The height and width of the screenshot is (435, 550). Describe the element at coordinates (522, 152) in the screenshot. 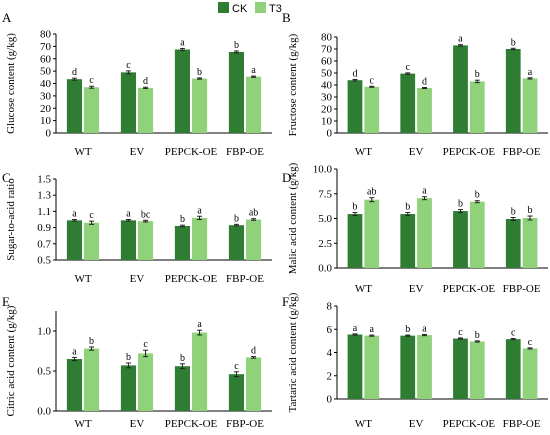

I see `panel-b-category-label-fbp-oe: FBP-OE` at that location.